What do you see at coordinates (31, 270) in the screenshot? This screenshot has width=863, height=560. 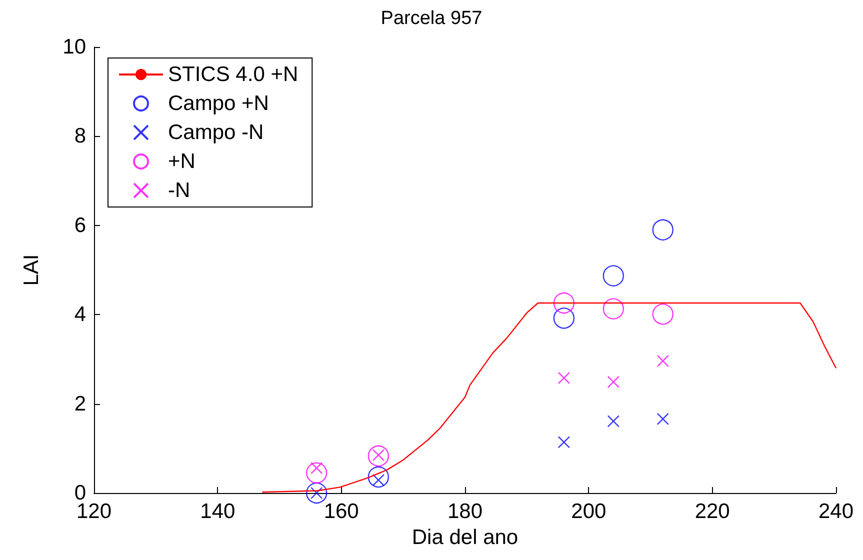 I see `y-axis-title: LAI` at bounding box center [31, 270].